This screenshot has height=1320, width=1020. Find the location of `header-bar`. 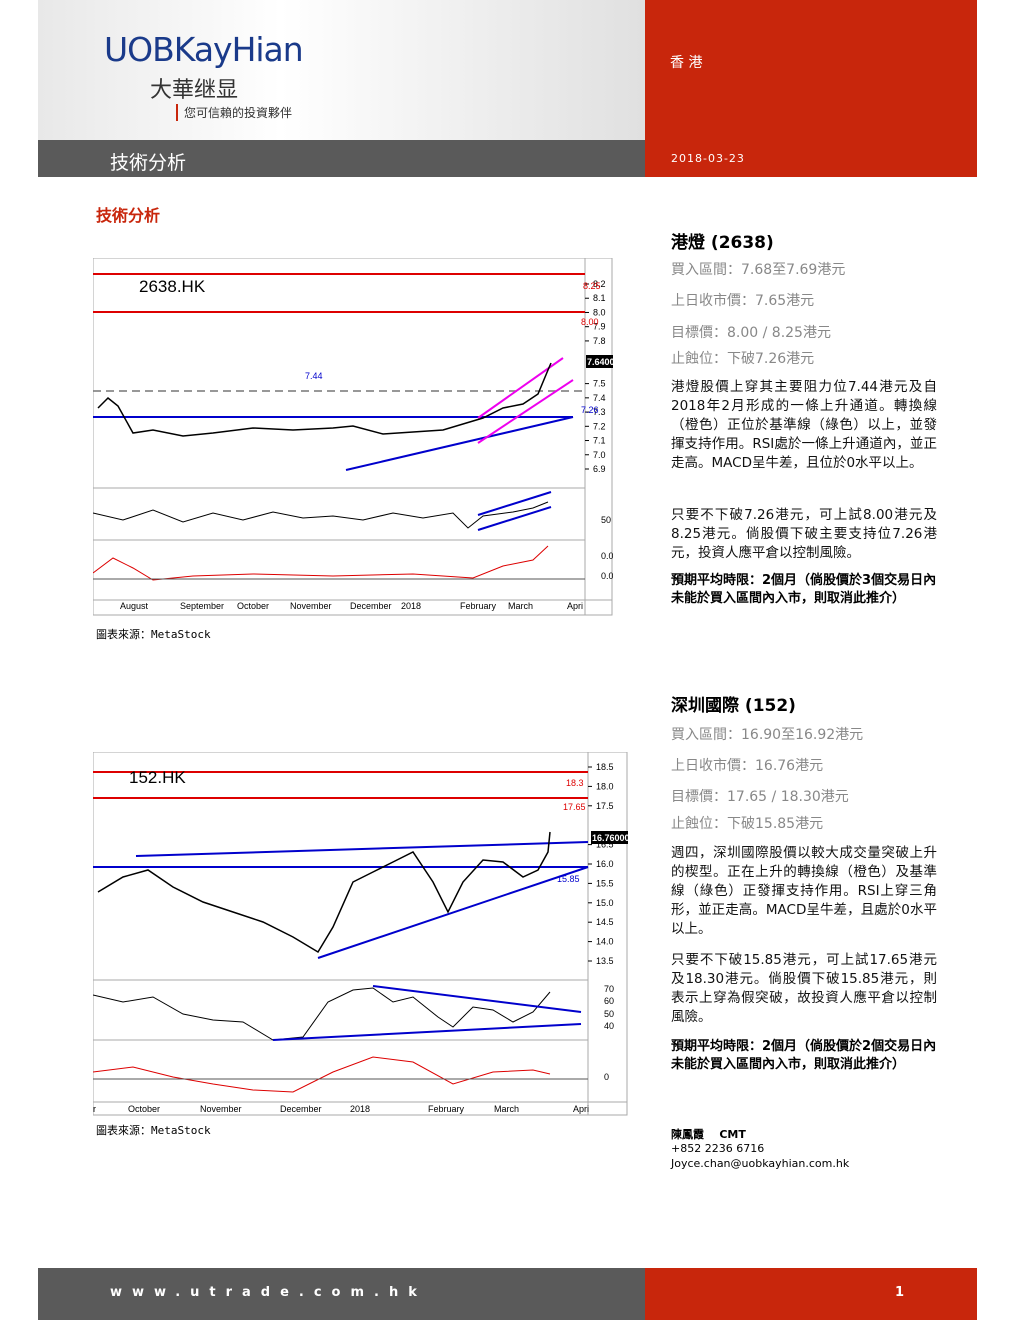

header-bar is located at coordinates (341, 158).